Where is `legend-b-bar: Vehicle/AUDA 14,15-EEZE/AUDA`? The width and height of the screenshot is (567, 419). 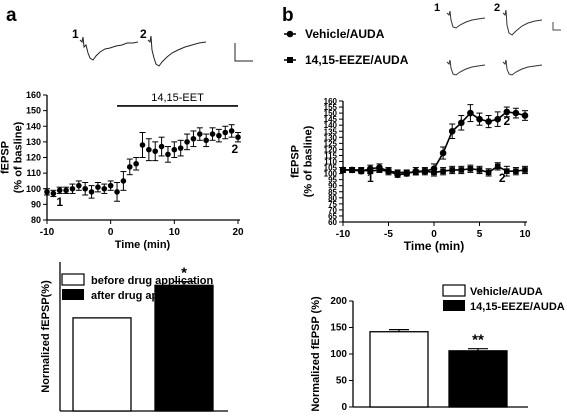
legend-b-bar: Vehicle/AUDA 14,15-EEZE/AUDA is located at coordinates (503, 298).